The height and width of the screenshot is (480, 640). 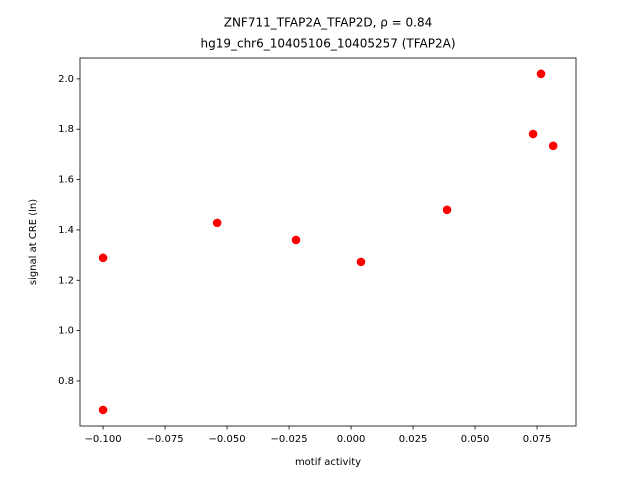 I want to click on x-tick-label: −0.025, so click(x=289, y=439).